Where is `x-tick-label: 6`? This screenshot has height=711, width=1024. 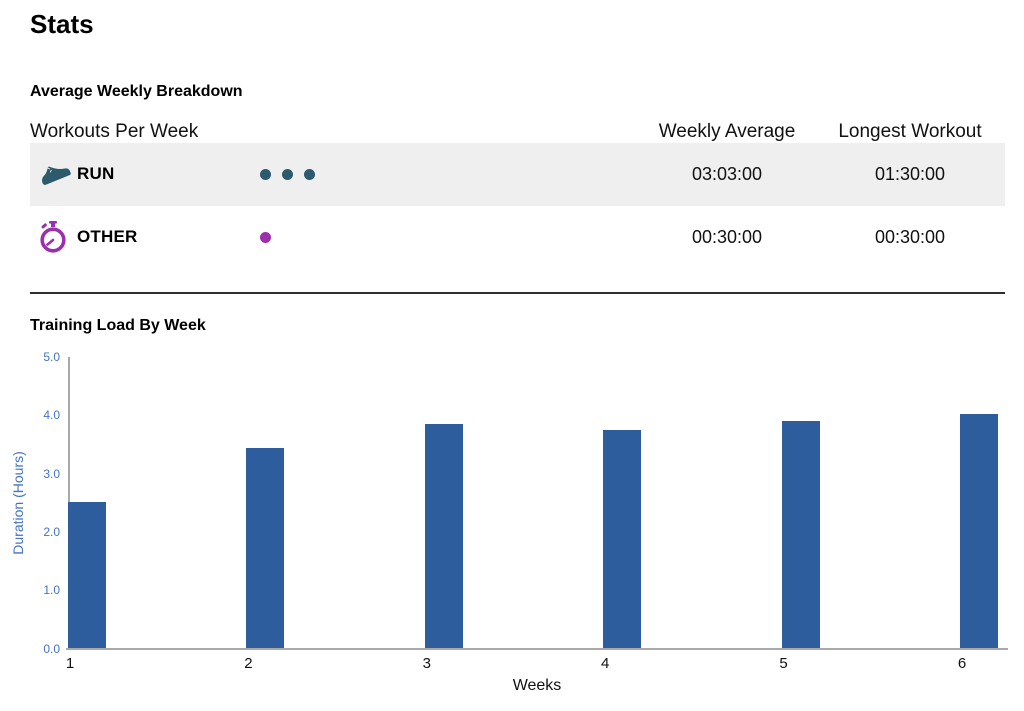 x-tick-label: 6 is located at coordinates (962, 663).